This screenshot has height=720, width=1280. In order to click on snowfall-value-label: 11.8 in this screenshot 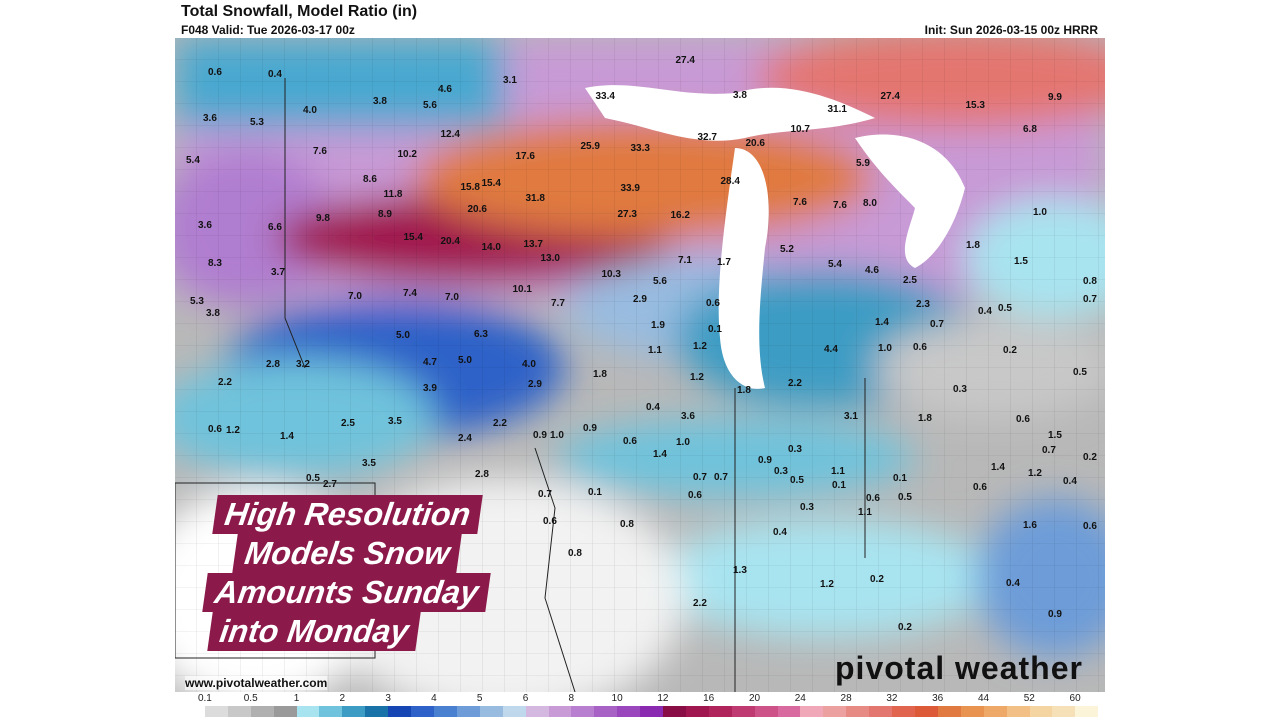, I will do `click(393, 194)`.